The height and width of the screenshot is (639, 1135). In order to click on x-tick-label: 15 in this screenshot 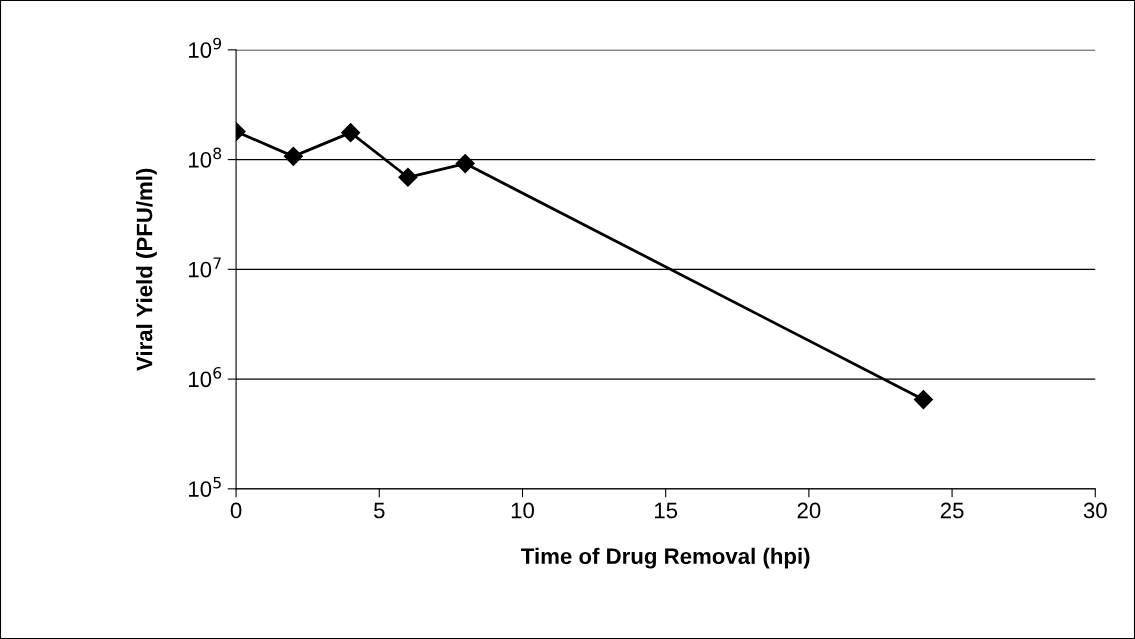, I will do `click(666, 510)`.